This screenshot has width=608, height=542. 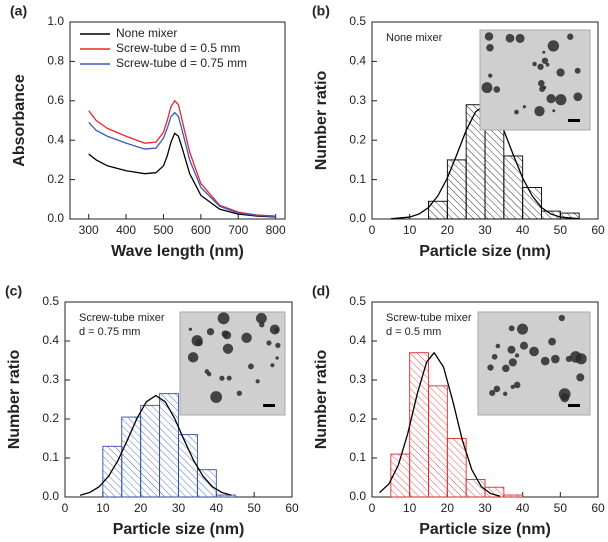 What do you see at coordinates (414, 38) in the screenshot?
I see `annotation: None mixer` at bounding box center [414, 38].